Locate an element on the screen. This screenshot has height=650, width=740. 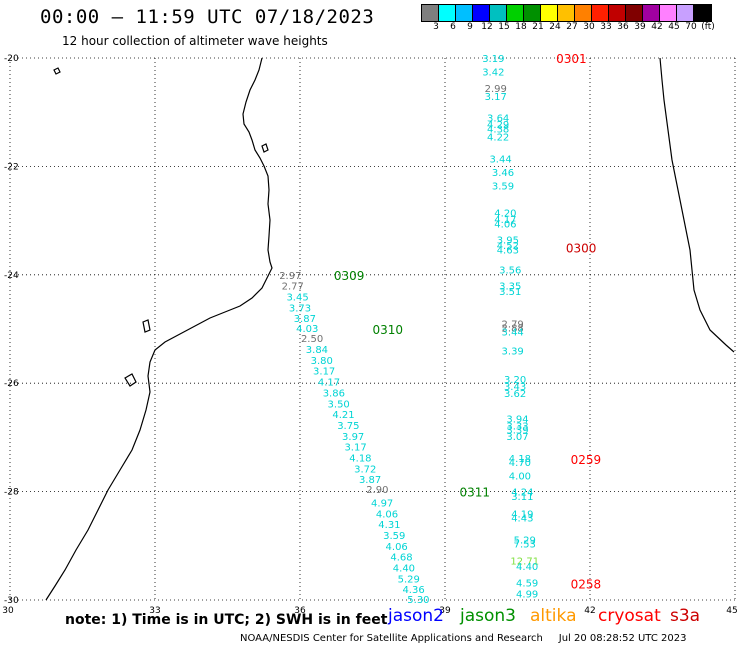
pass-time-label: 0300 is located at coordinates (581, 249).